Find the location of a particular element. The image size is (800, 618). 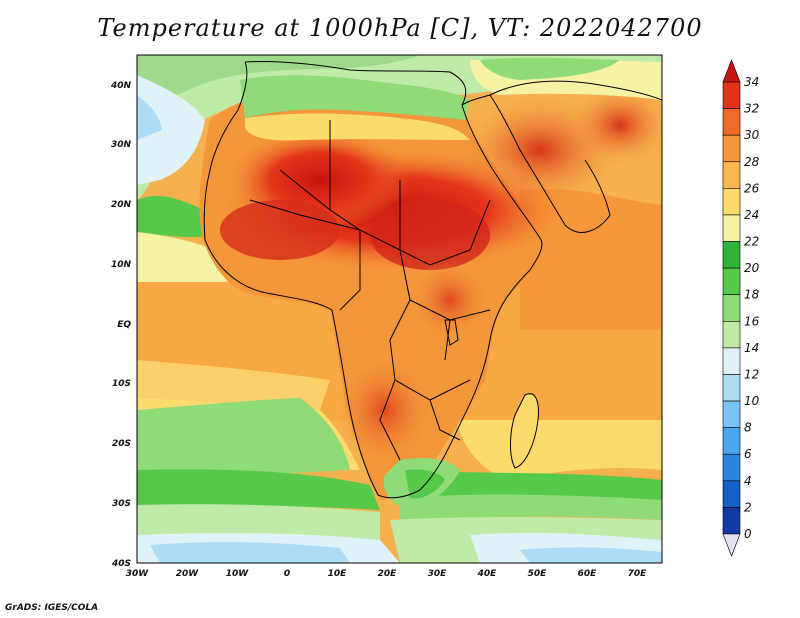

colorbar-tick-label: 12 is located at coordinates (751, 374).